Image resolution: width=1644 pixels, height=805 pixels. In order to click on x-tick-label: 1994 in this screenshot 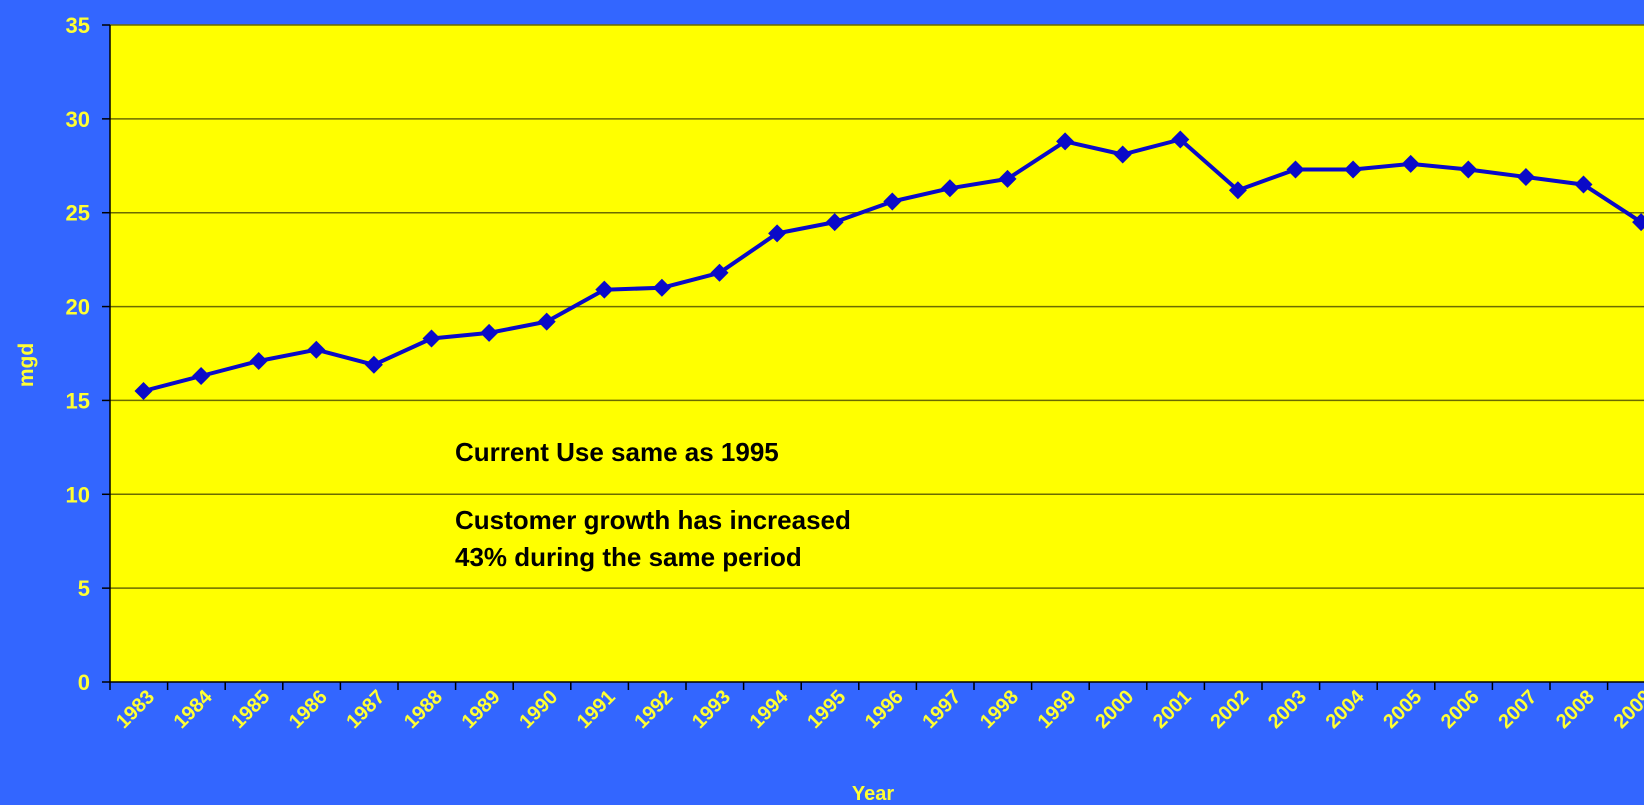, I will do `click(770, 709)`.